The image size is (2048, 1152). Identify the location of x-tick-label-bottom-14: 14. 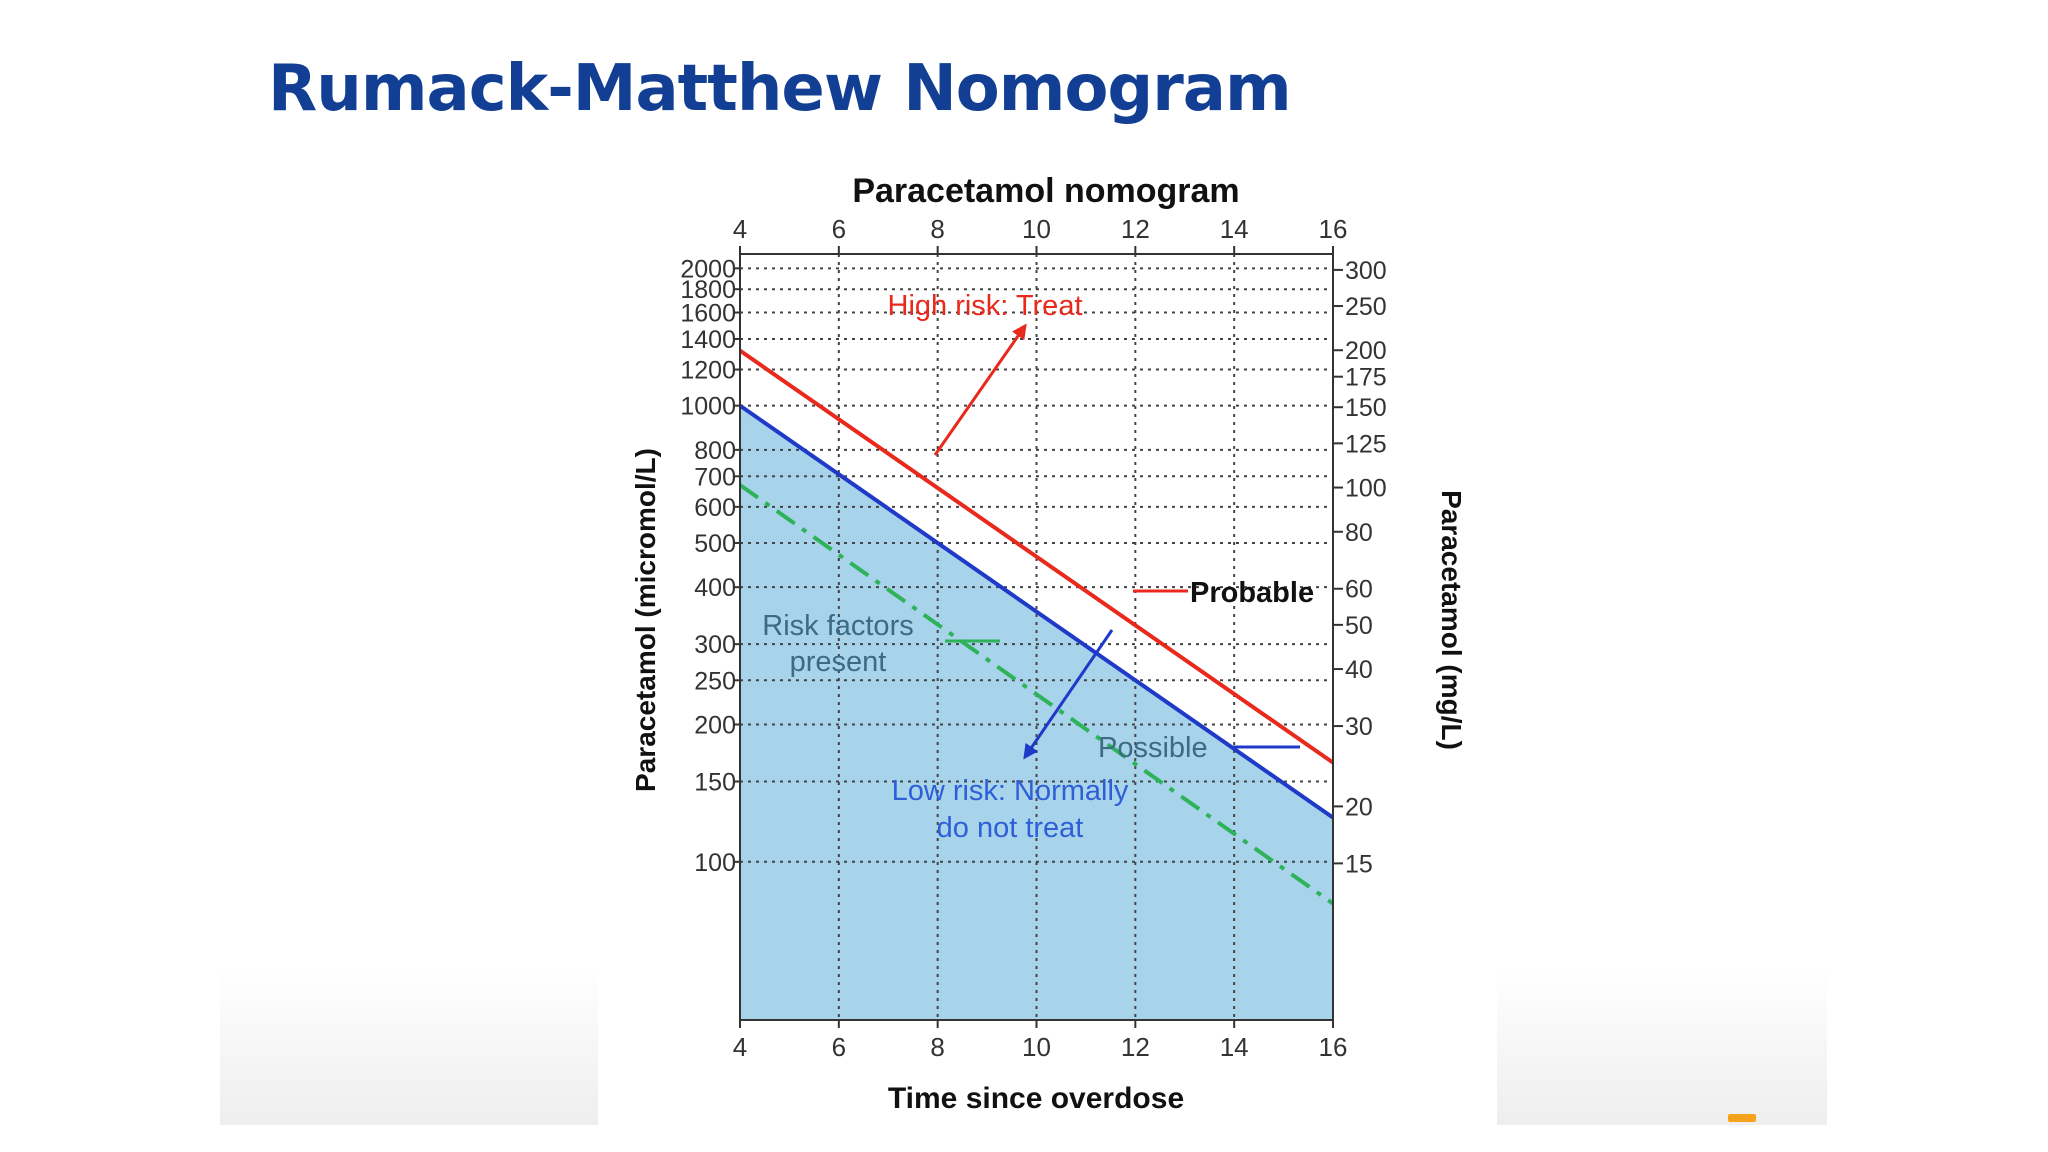
(1234, 1047).